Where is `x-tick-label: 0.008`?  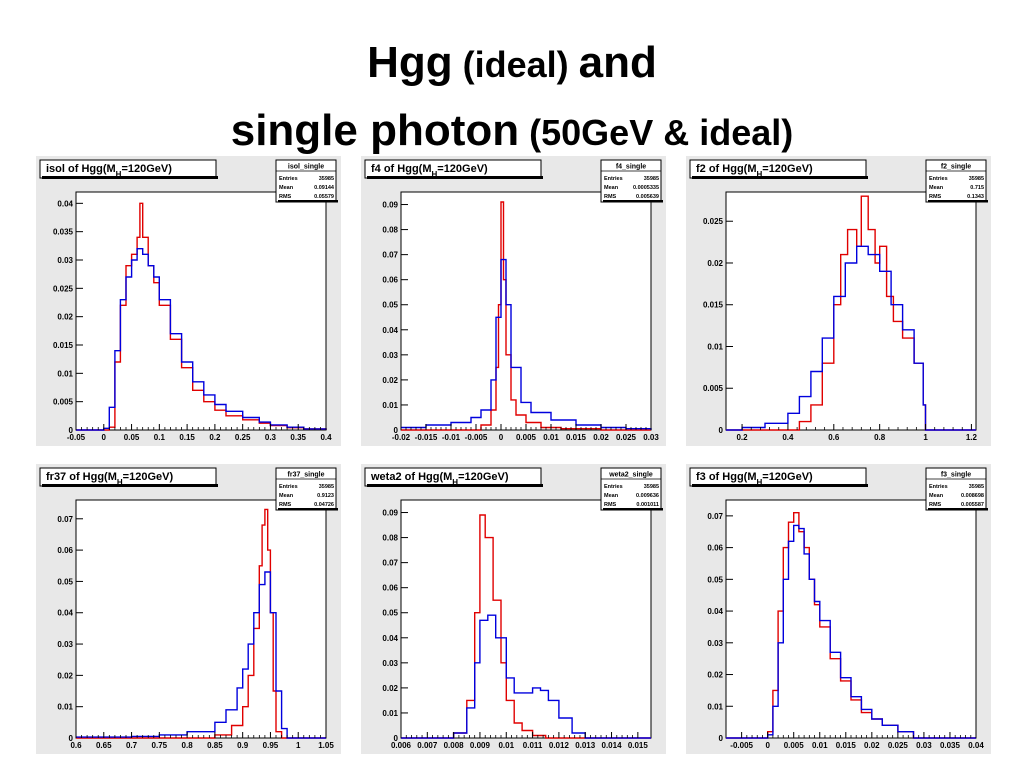 x-tick-label: 0.008 is located at coordinates (454, 745).